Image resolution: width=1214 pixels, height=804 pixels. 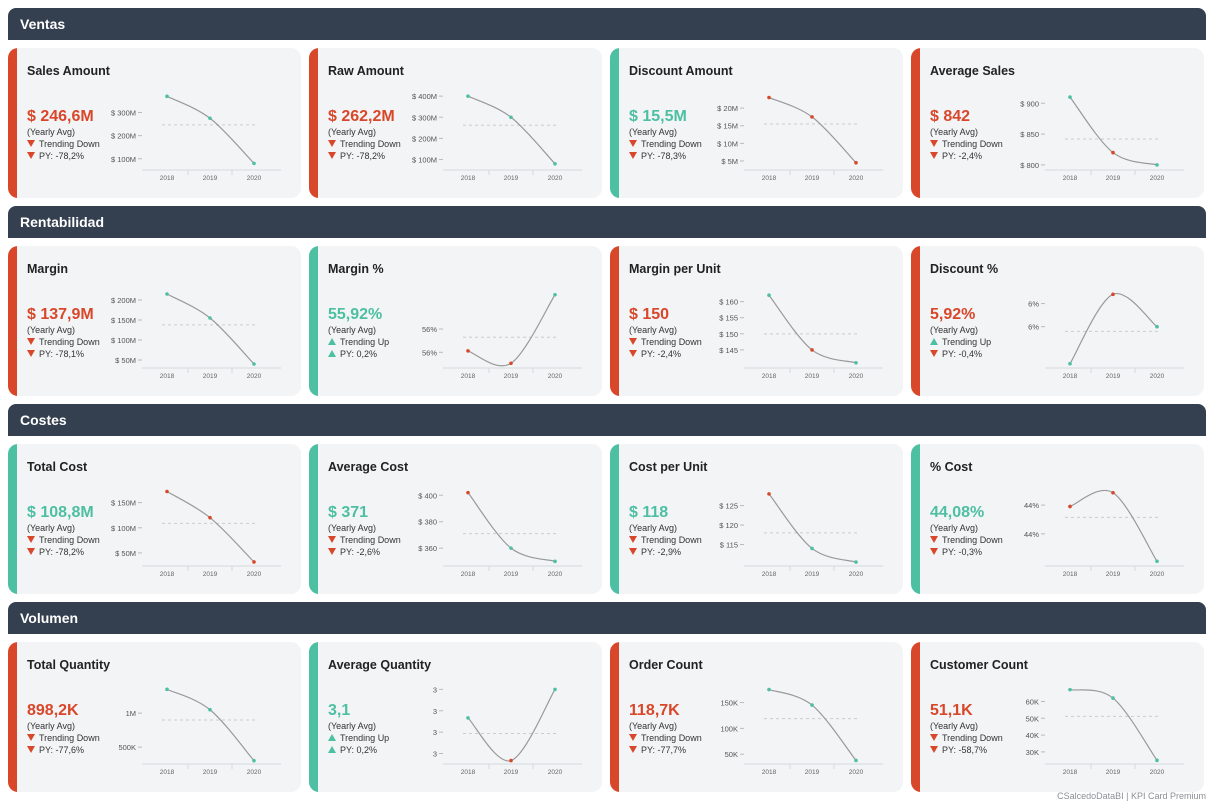 I want to click on kpi-value: 118,7K, so click(x=654, y=710).